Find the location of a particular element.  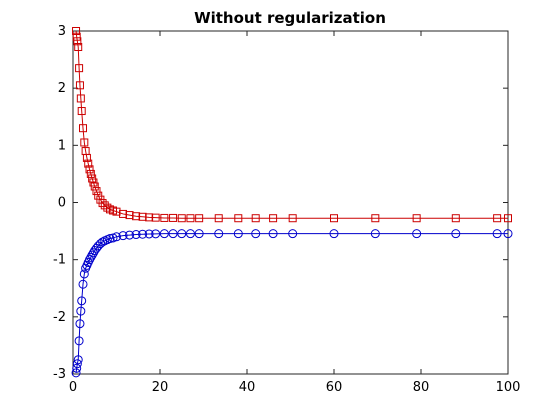

y-tick-label: 0 is located at coordinates (62, 203).